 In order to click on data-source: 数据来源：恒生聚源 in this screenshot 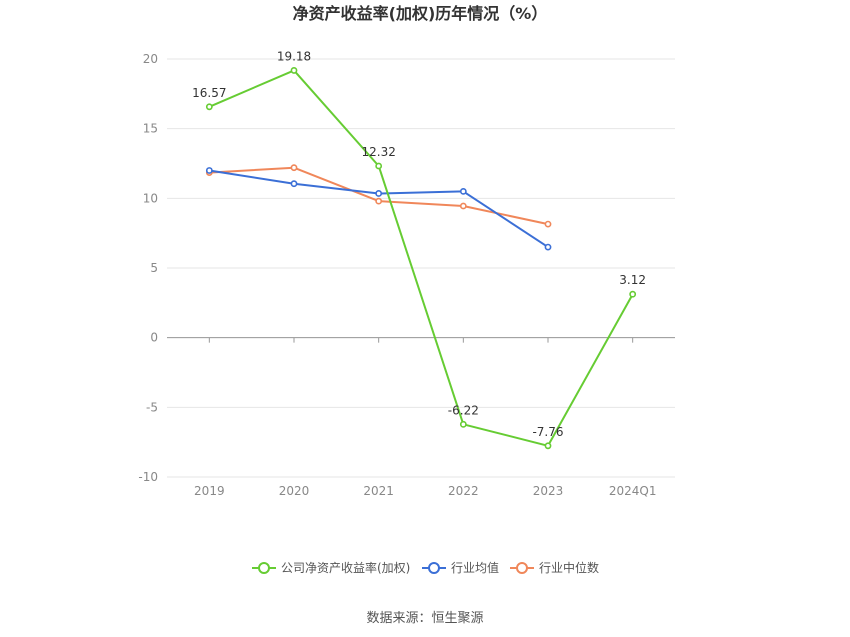, I will do `click(424, 618)`.